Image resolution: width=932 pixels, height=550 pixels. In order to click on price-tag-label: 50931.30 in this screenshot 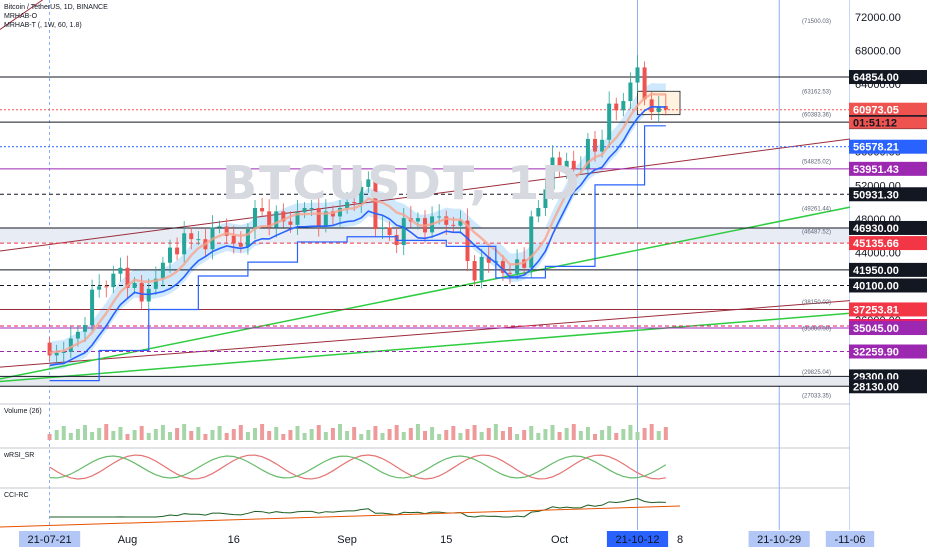, I will do `click(876, 195)`.